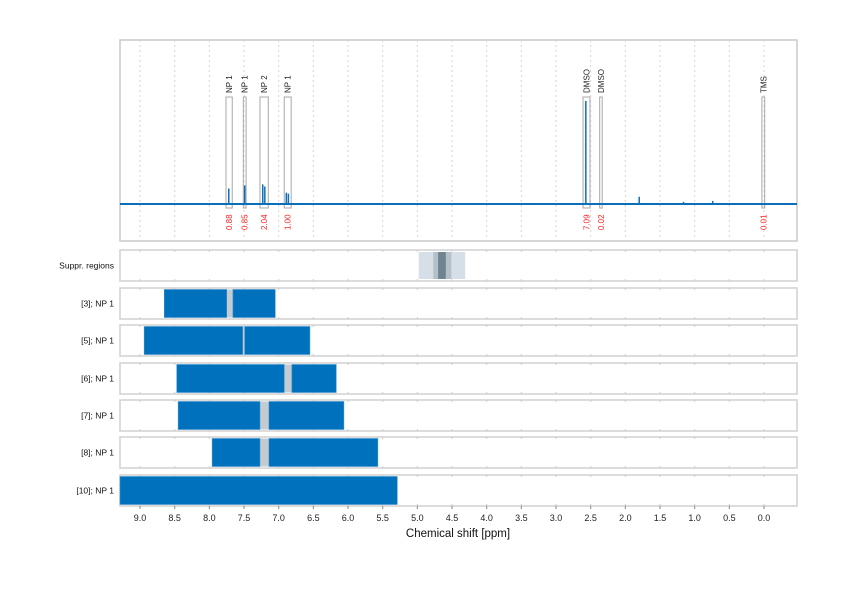 The width and height of the screenshot is (842, 595). Describe the element at coordinates (97, 453) in the screenshot. I see `track-label: [8]; NP 1` at that location.